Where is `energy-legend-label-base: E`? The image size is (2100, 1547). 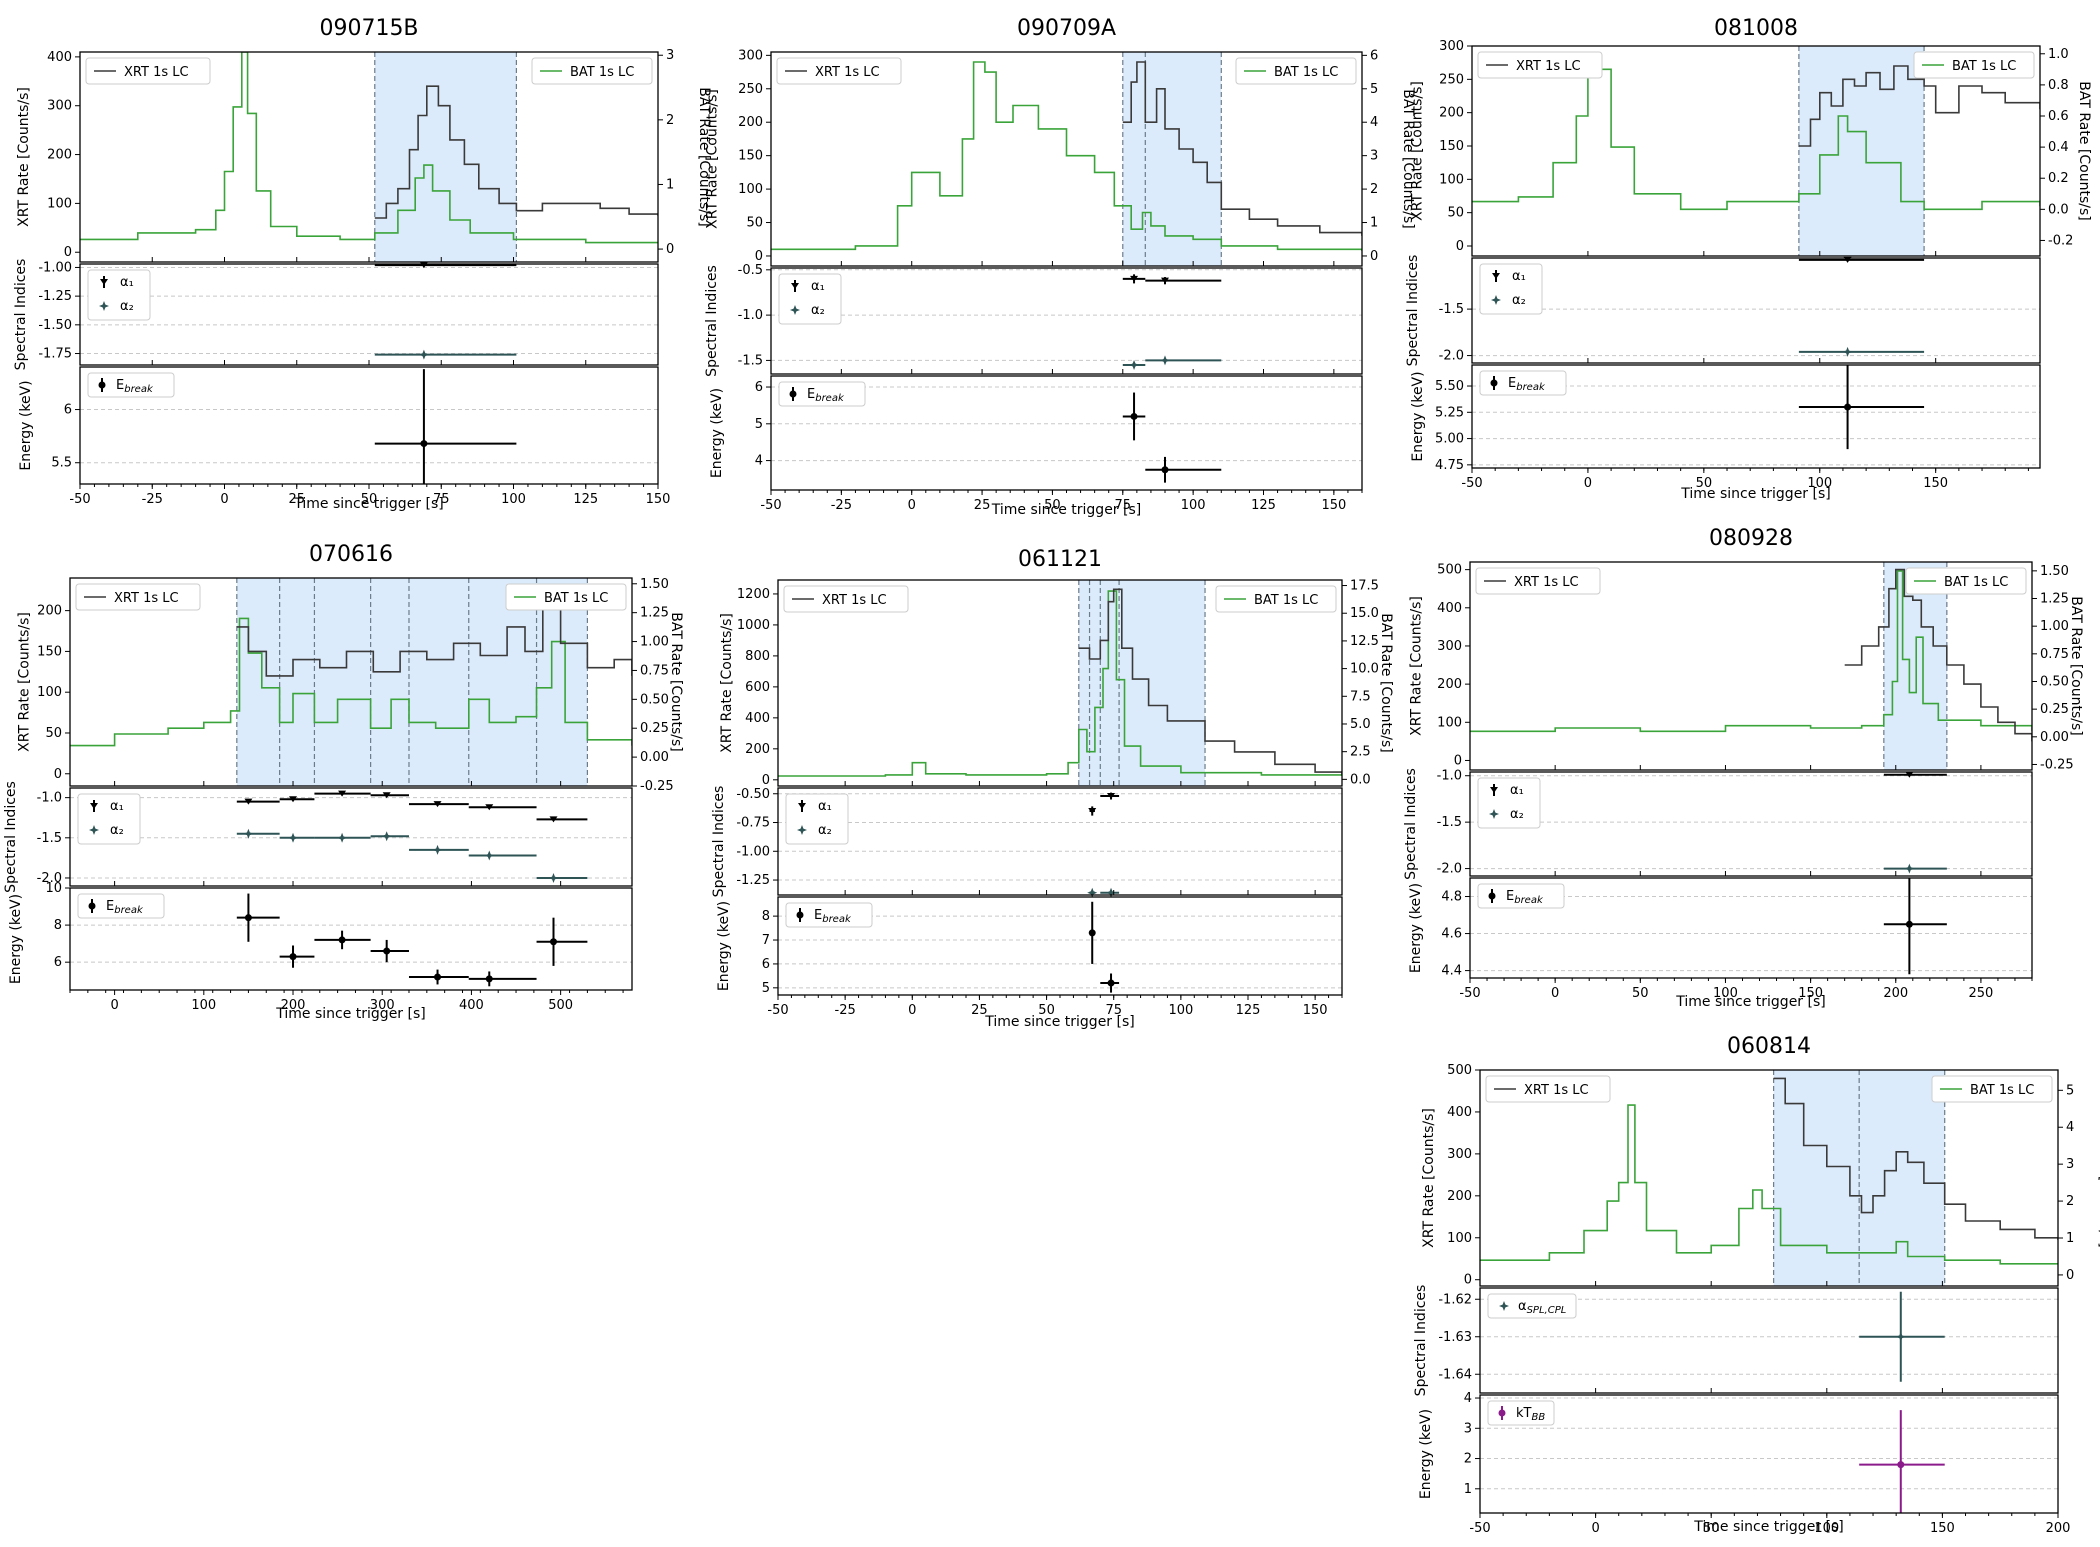 energy-legend-label-base: E is located at coordinates (110, 906).